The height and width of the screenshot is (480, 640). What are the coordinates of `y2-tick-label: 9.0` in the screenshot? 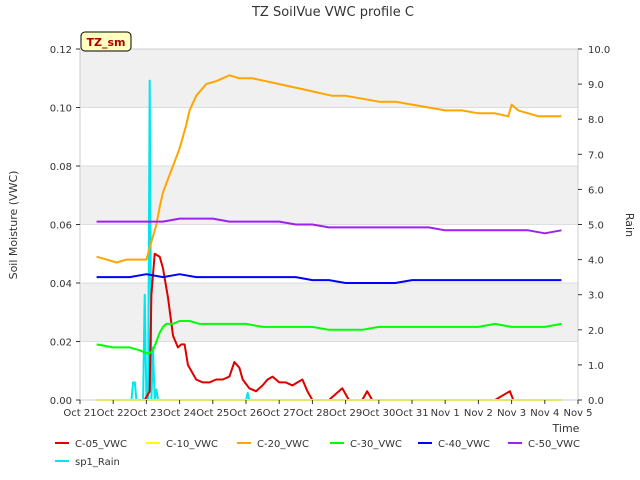 It's located at (596, 85).